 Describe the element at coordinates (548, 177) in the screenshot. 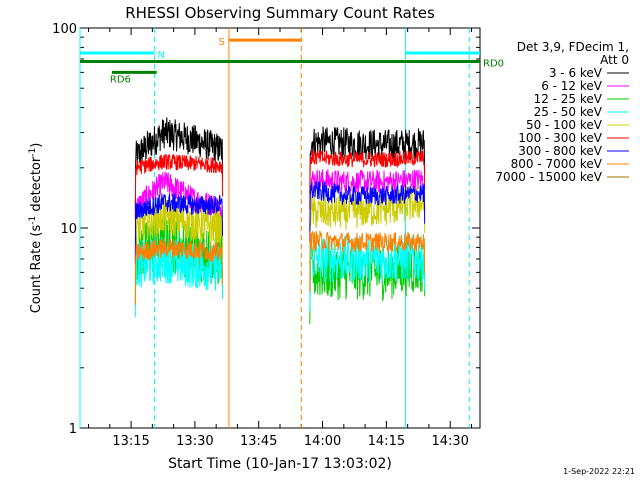

I see `legend-entry-label: 7000 - 15000 keV` at that location.